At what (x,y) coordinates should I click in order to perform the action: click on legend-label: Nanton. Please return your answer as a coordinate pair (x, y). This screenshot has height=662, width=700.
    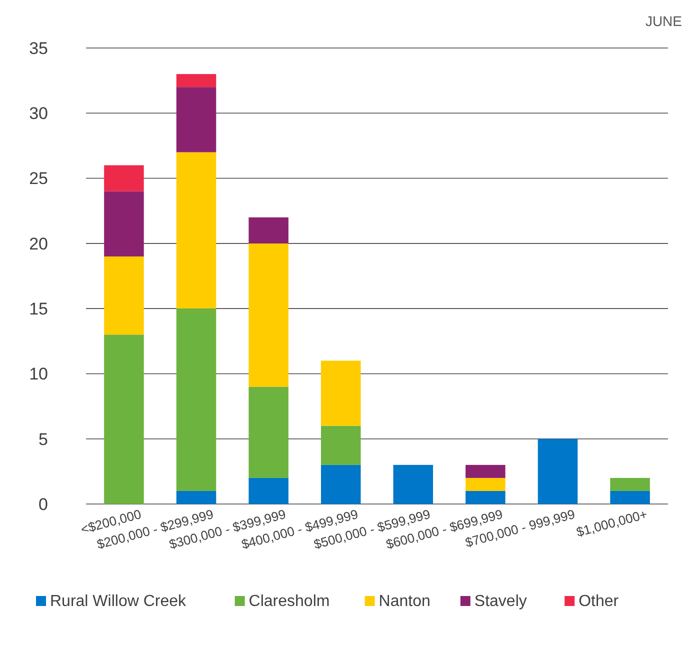
    Looking at the image, I should click on (404, 601).